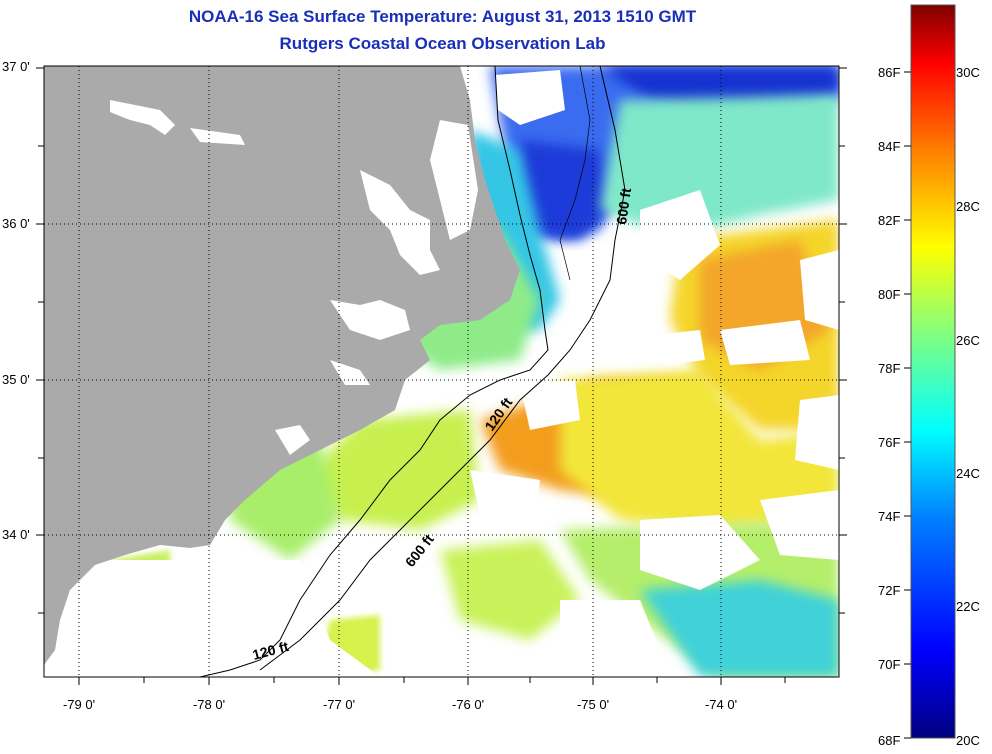 This screenshot has height=754, width=992. I want to click on colorbar-f-label: 78F, so click(889, 368).